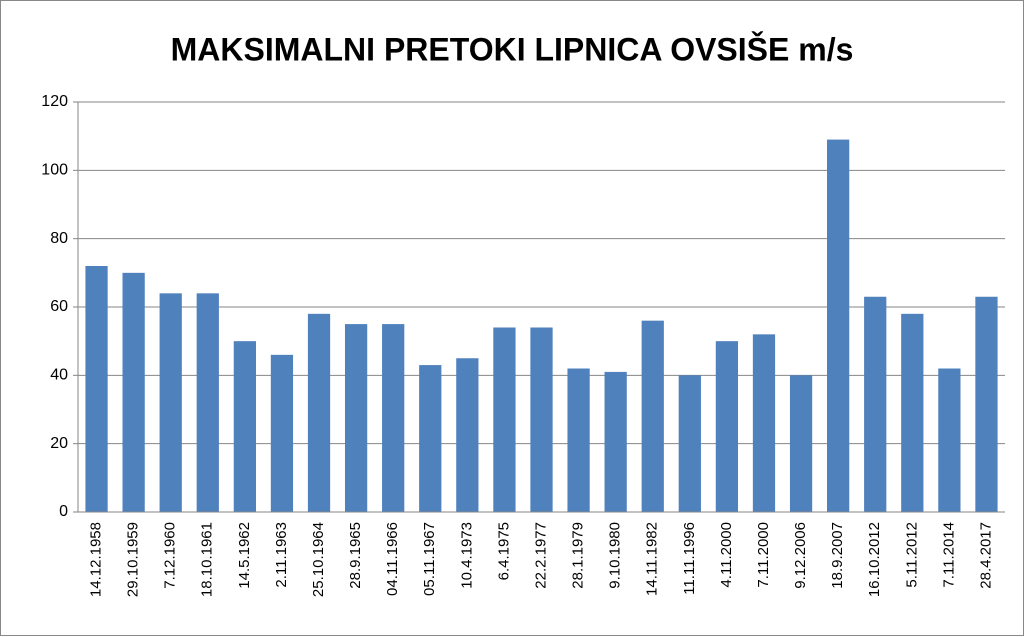 Image resolution: width=1025 pixels, height=637 pixels. Describe the element at coordinates (63, 511) in the screenshot. I see `y-tick-label: 0` at that location.